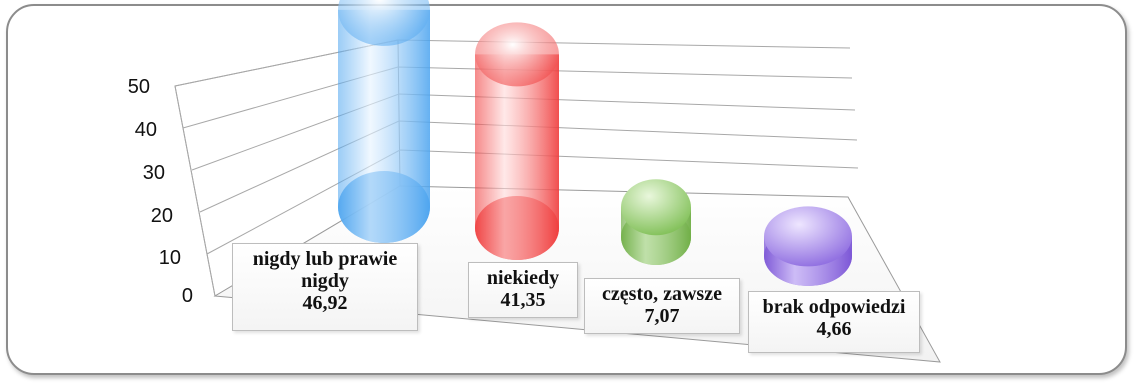 This screenshot has height=383, width=1135. Describe the element at coordinates (834, 307) in the screenshot. I see `data-label-3-line-1: brak odpowiedzi` at that location.